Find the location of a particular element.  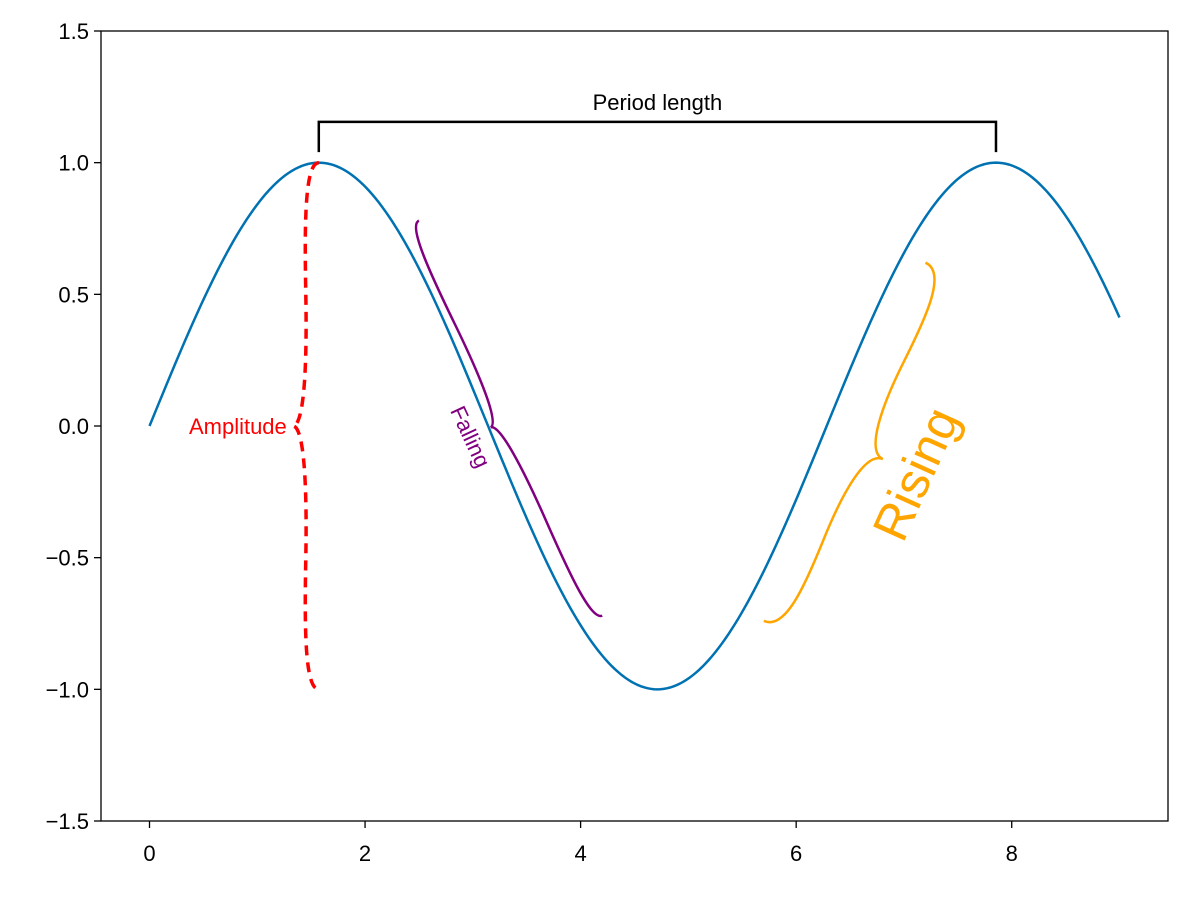

x-tick-label: 8 is located at coordinates (1012, 853).